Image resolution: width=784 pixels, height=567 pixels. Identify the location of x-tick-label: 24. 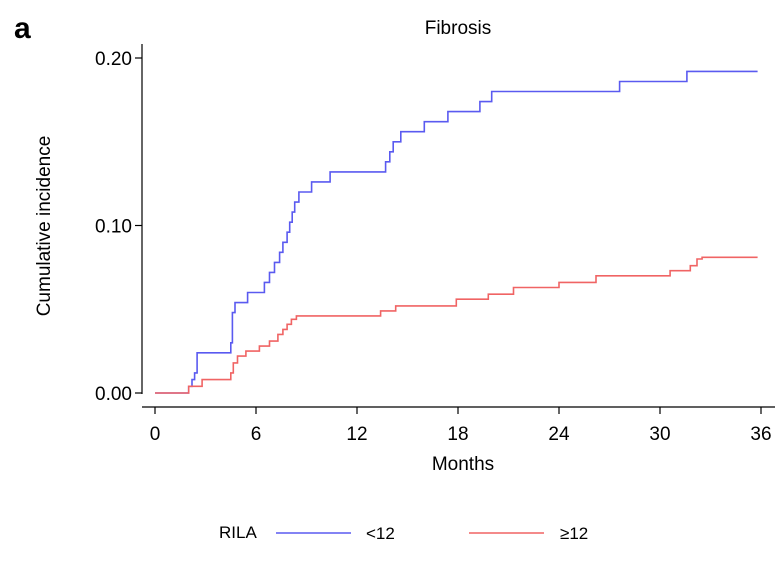
(559, 434).